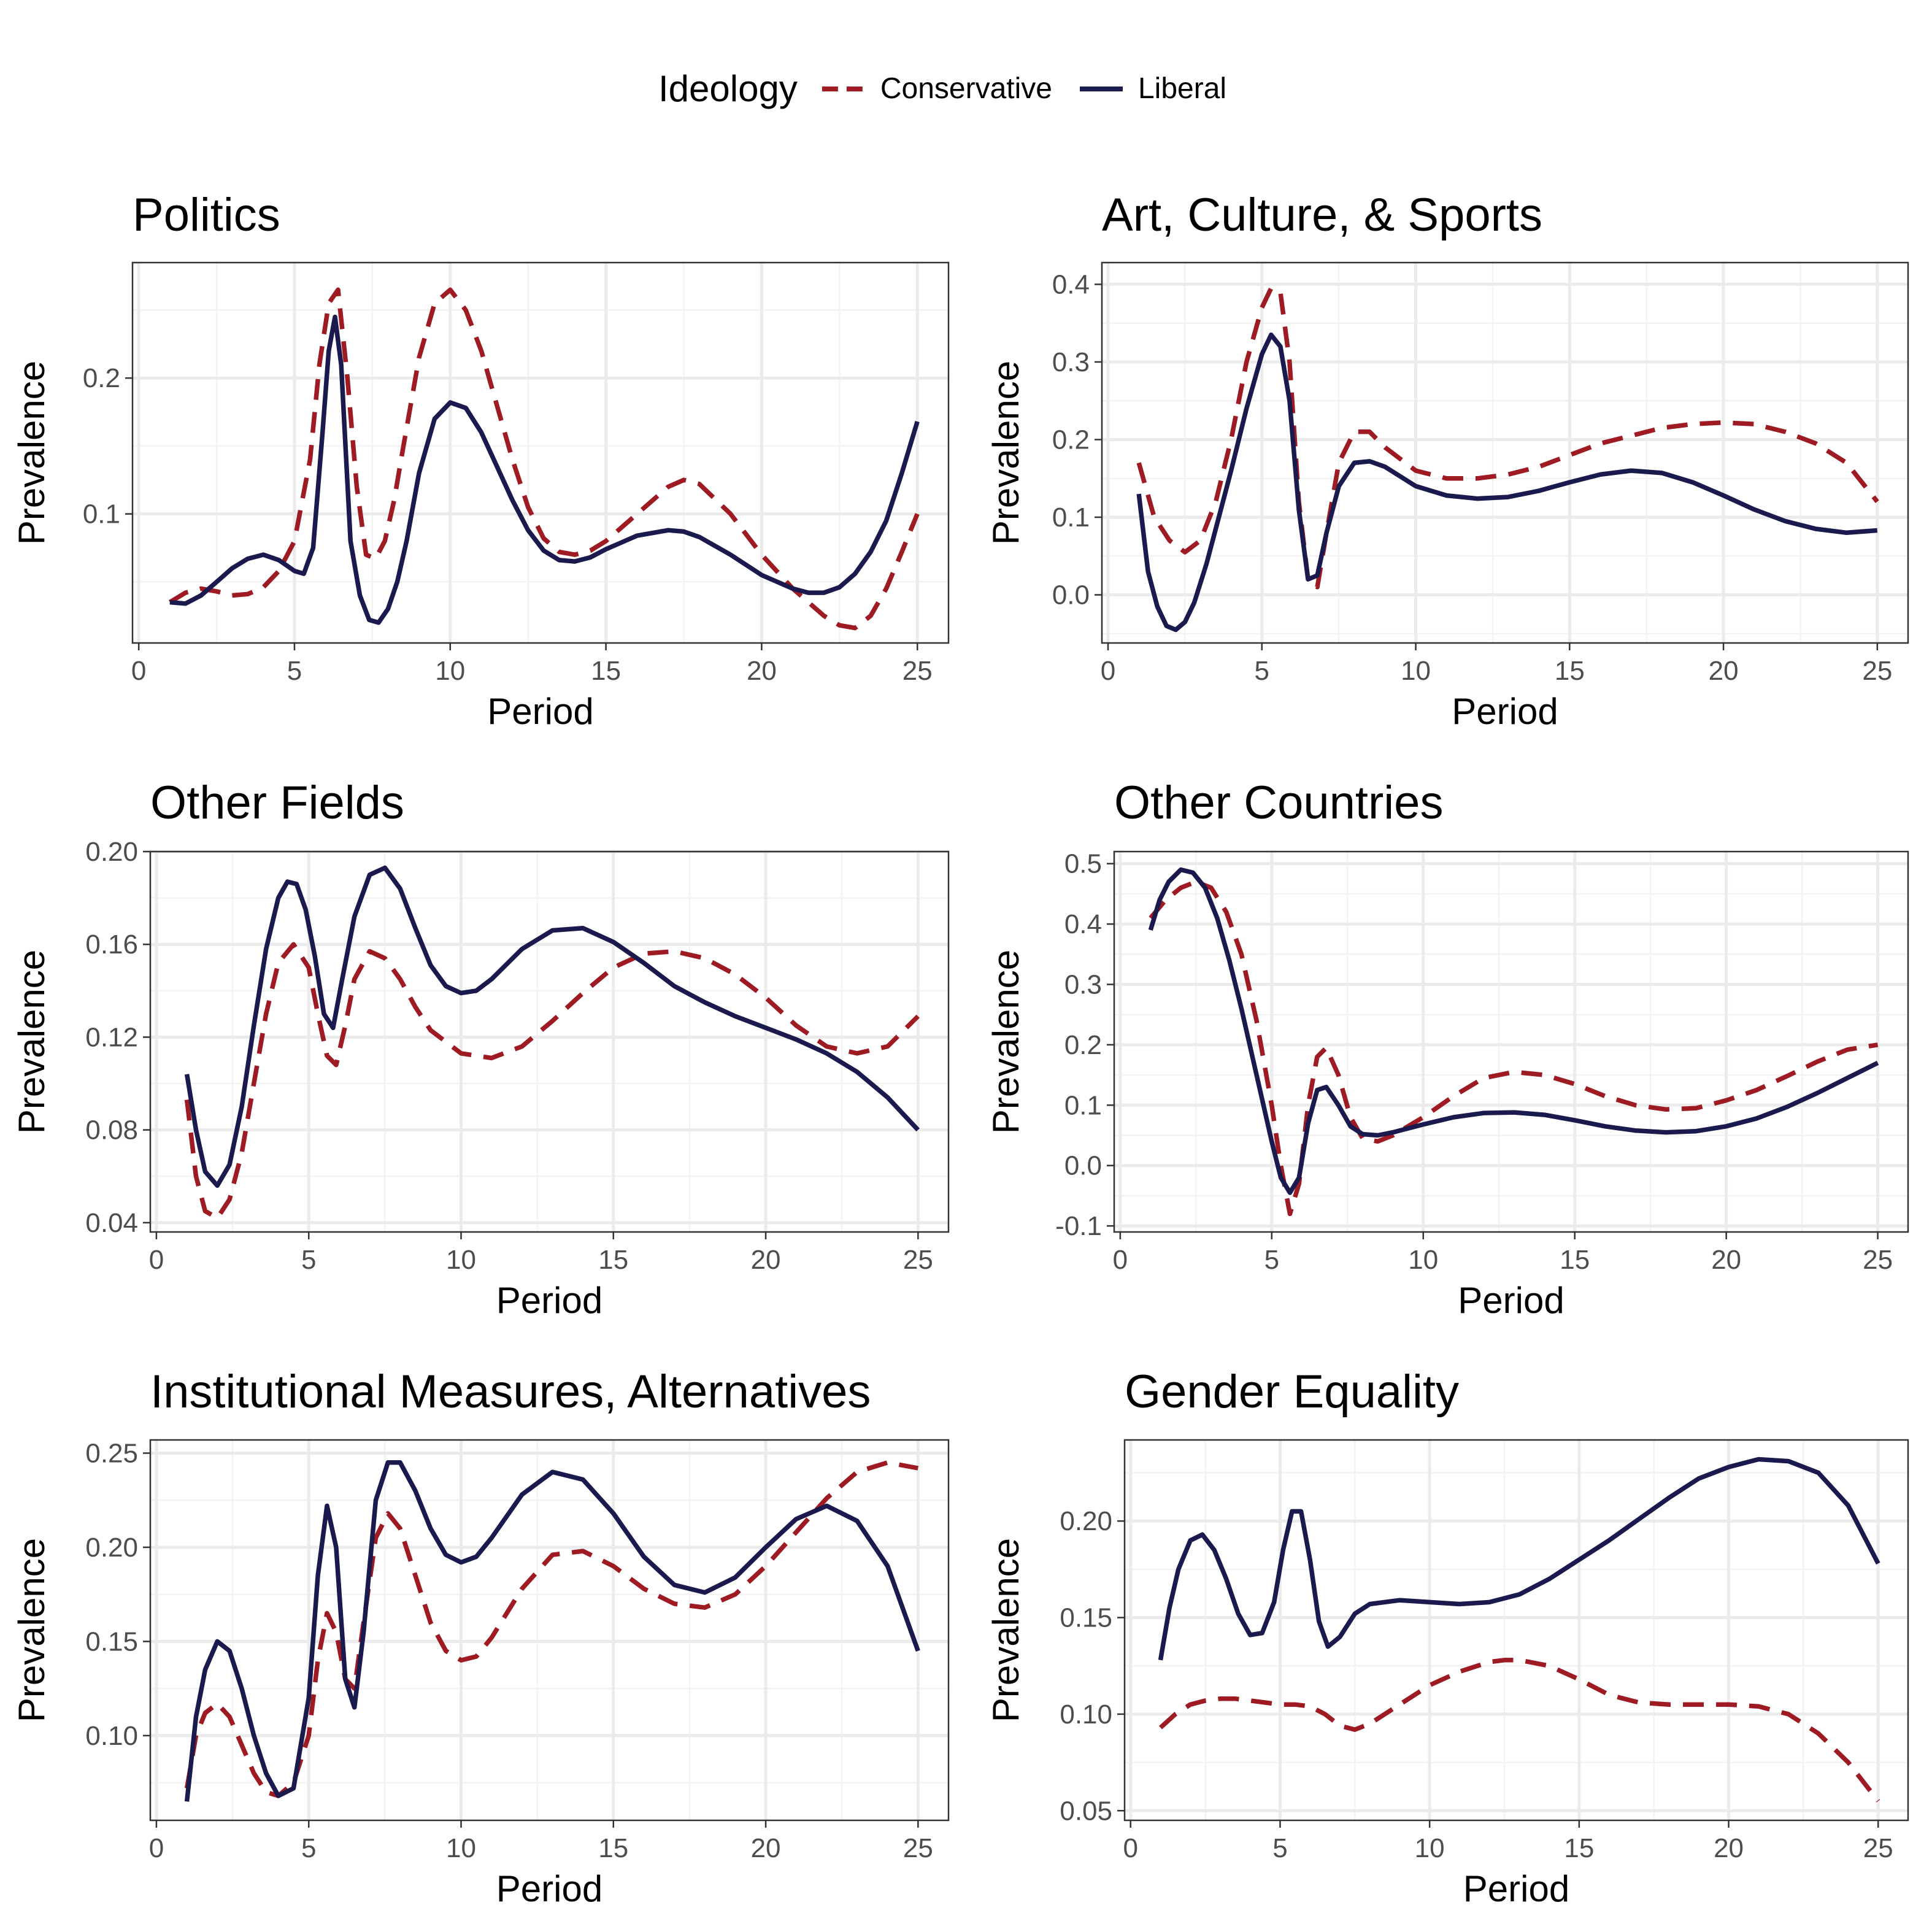 The height and width of the screenshot is (1932, 1932). I want to click on y-tick-label: 0.25, so click(111, 1453).